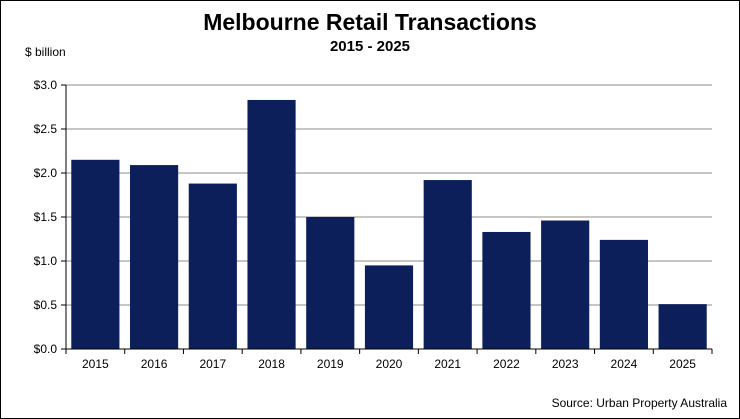 The height and width of the screenshot is (419, 740). What do you see at coordinates (682, 364) in the screenshot?
I see `x-tick-label: 2025` at bounding box center [682, 364].